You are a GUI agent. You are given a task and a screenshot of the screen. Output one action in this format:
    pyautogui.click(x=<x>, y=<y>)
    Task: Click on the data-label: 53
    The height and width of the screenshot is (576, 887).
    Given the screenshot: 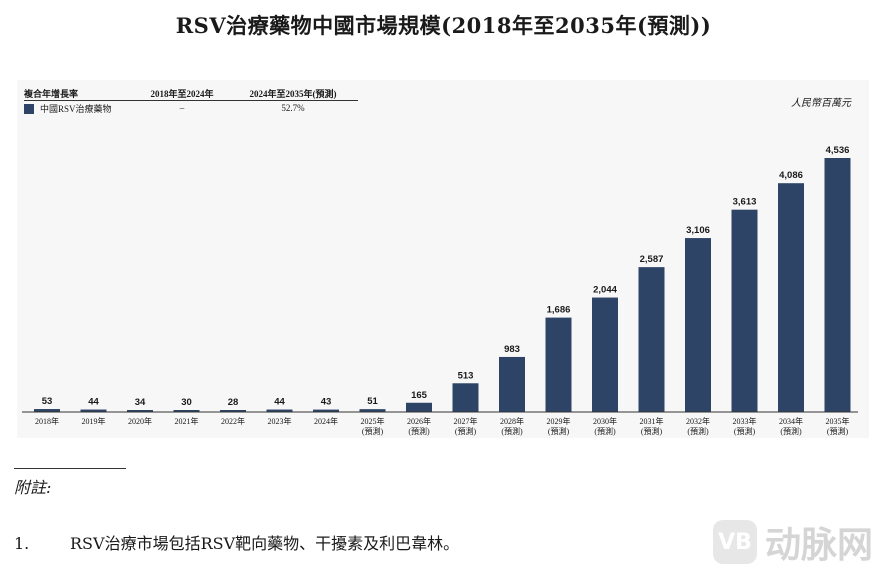 What is the action you would take?
    pyautogui.click(x=47, y=401)
    